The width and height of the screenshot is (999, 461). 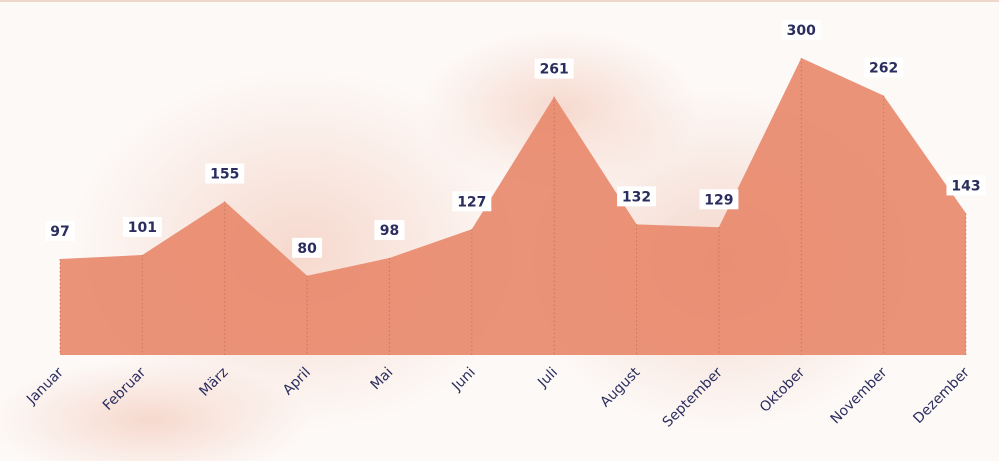 I want to click on value-label: 132, so click(x=636, y=197).